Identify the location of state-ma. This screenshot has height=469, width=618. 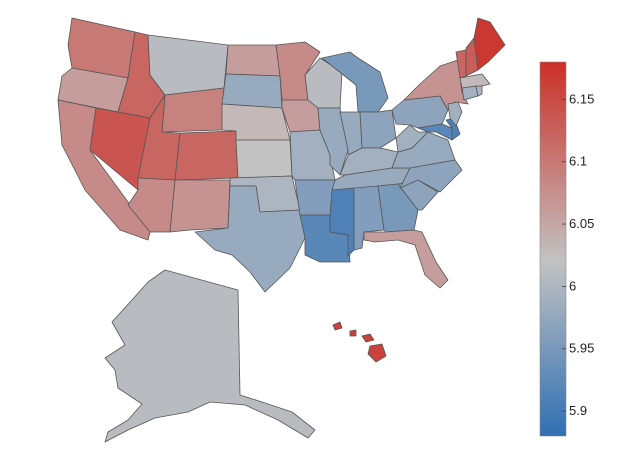
(475, 81).